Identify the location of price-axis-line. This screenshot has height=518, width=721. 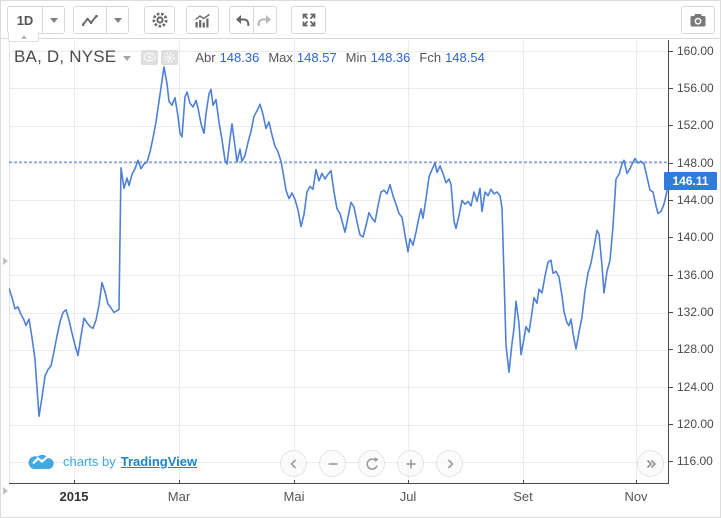
(668, 262).